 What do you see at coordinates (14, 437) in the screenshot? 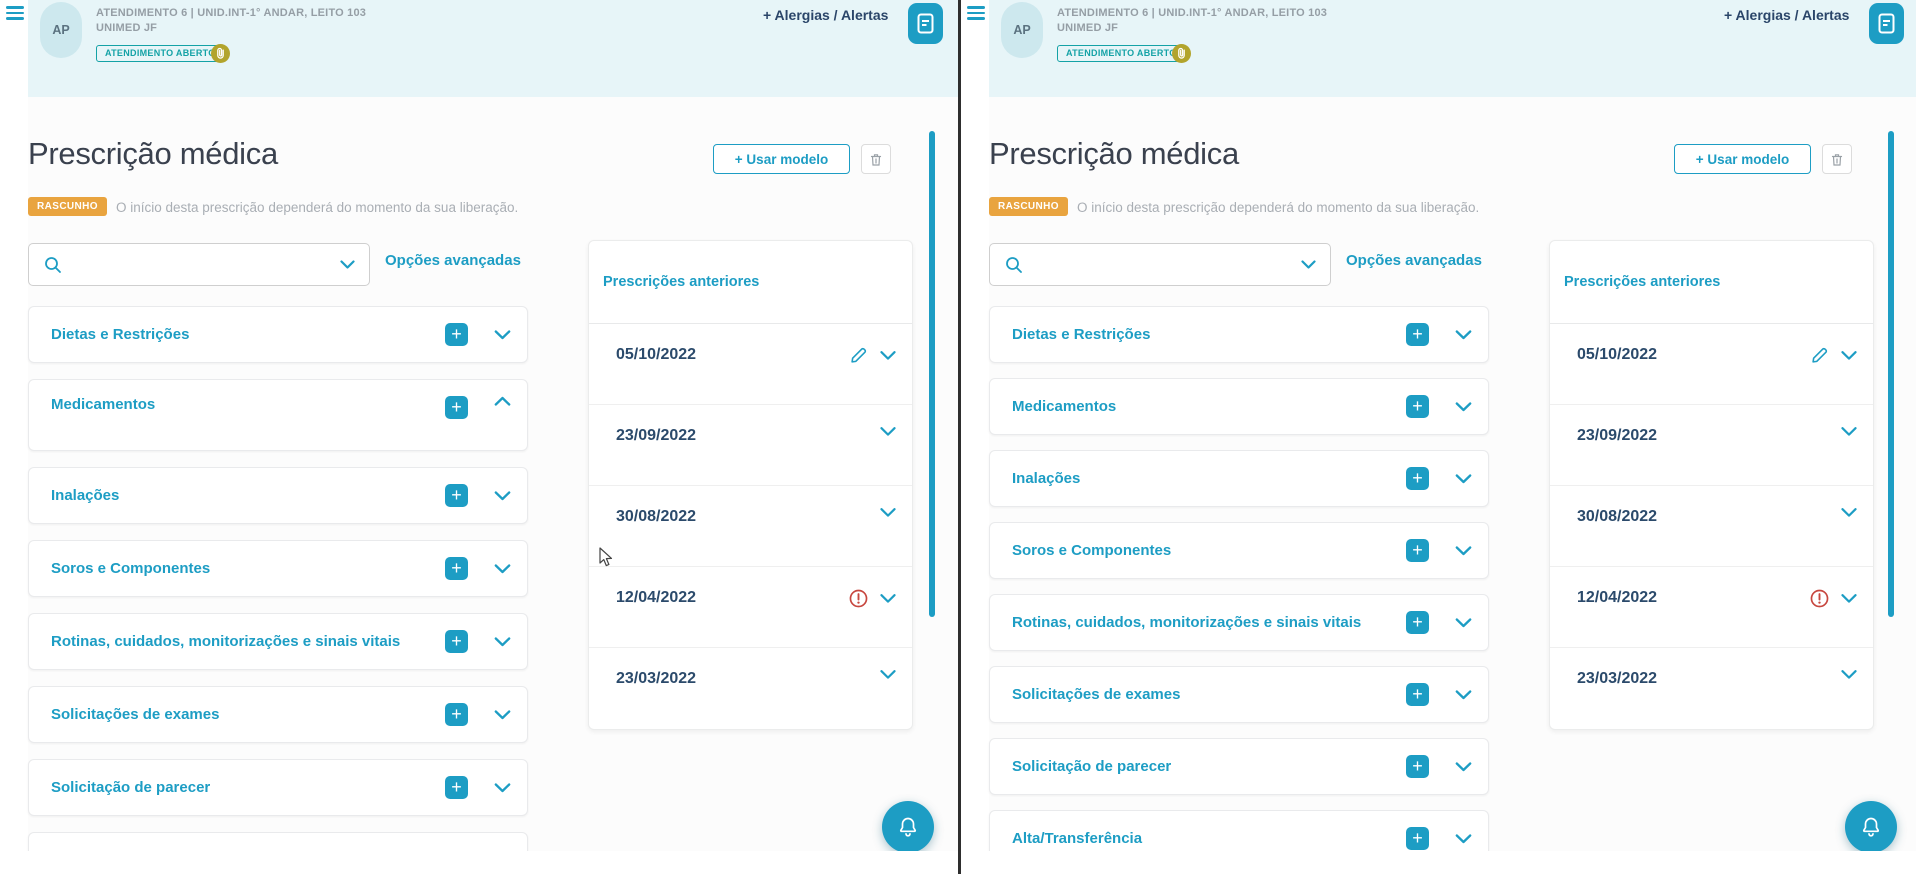
I see `window-gutter` at bounding box center [14, 437].